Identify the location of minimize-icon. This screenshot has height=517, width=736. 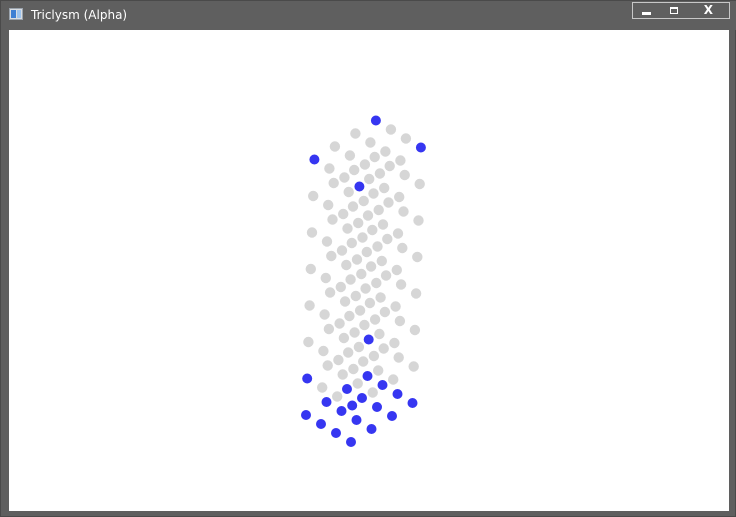
(647, 13).